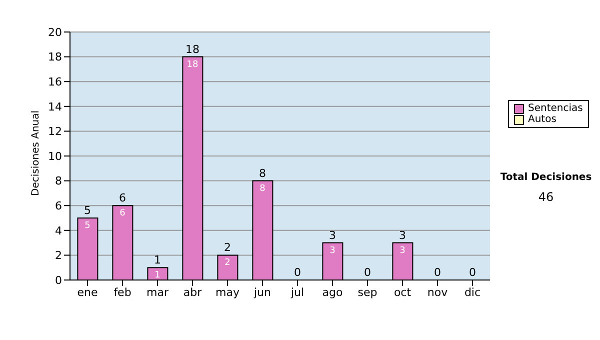 This screenshot has height=340, width=600. What do you see at coordinates (157, 292) in the screenshot?
I see `x-tick-label: mar` at bounding box center [157, 292].